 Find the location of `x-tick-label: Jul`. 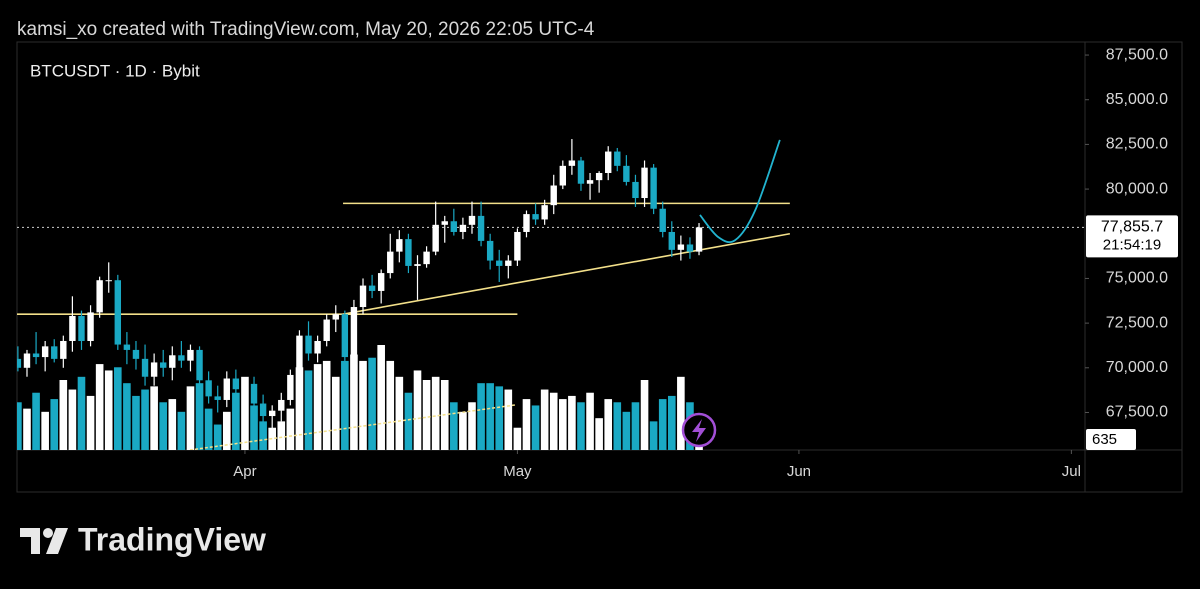

x-tick-label: Jul is located at coordinates (1071, 471).